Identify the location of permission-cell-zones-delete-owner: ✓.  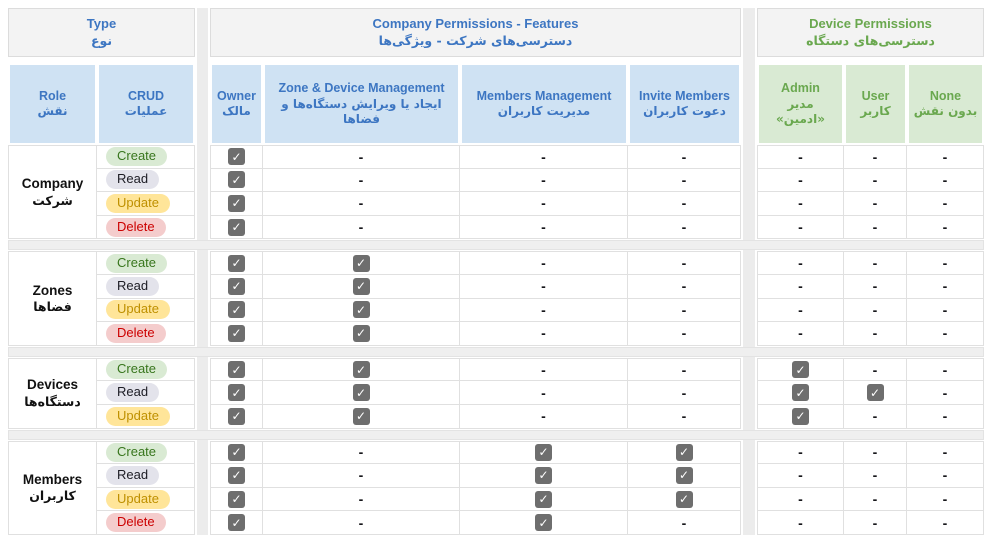
(236, 334).